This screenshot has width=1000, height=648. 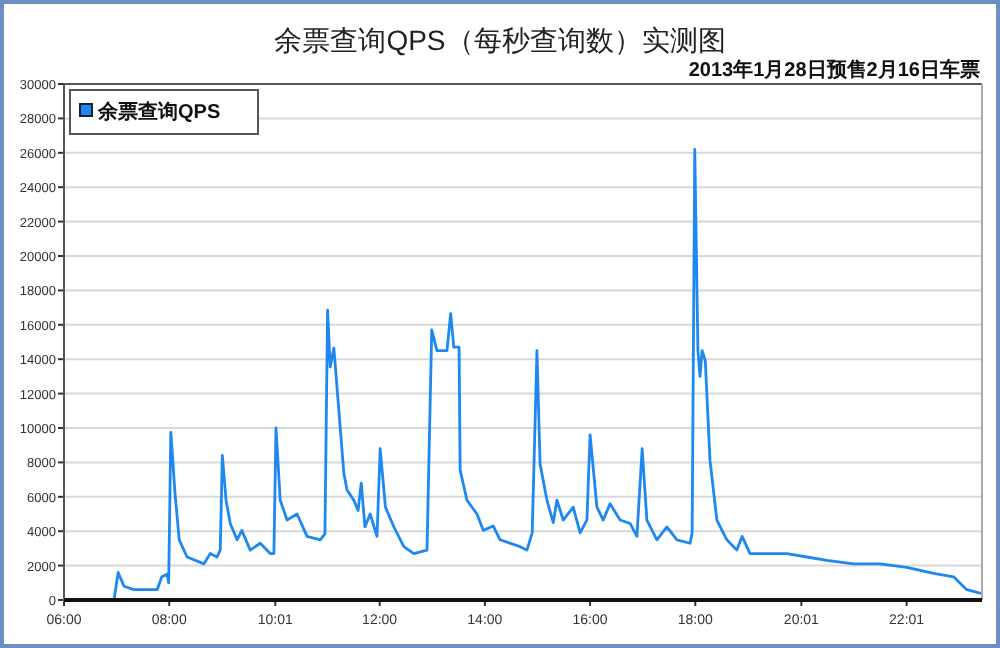 I want to click on chart-subtitle: 2013年1月28日预售2月16日车票, so click(x=834, y=70).